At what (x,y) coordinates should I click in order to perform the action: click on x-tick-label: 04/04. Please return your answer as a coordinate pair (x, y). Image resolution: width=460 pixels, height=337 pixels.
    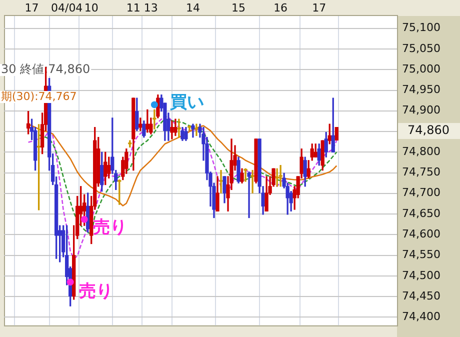
    Looking at the image, I should click on (66, 7).